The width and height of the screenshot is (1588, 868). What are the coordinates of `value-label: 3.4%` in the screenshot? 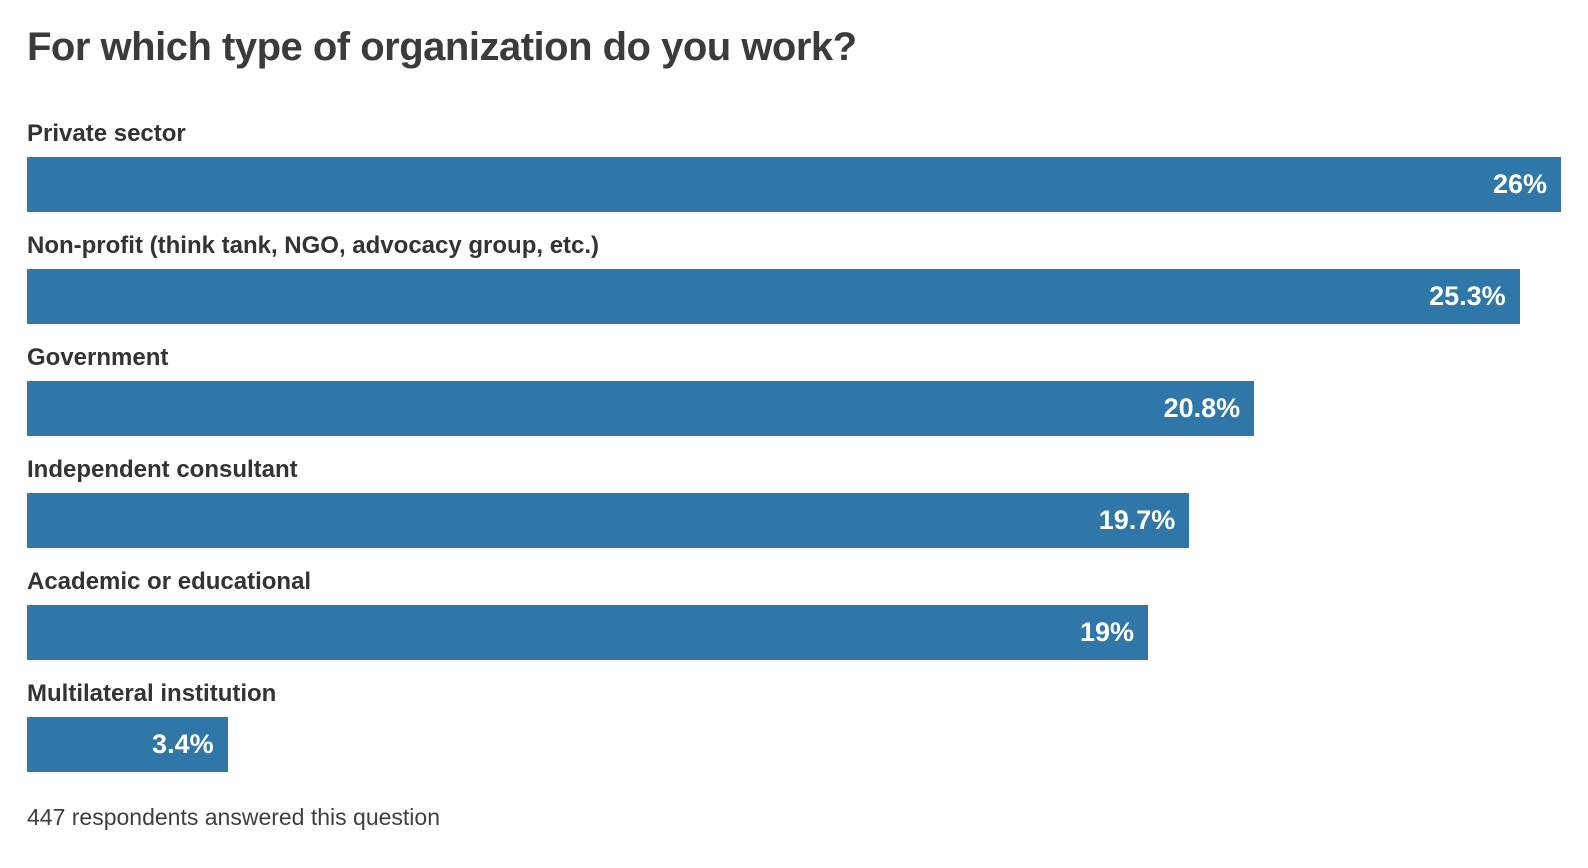 It's located at (183, 744).